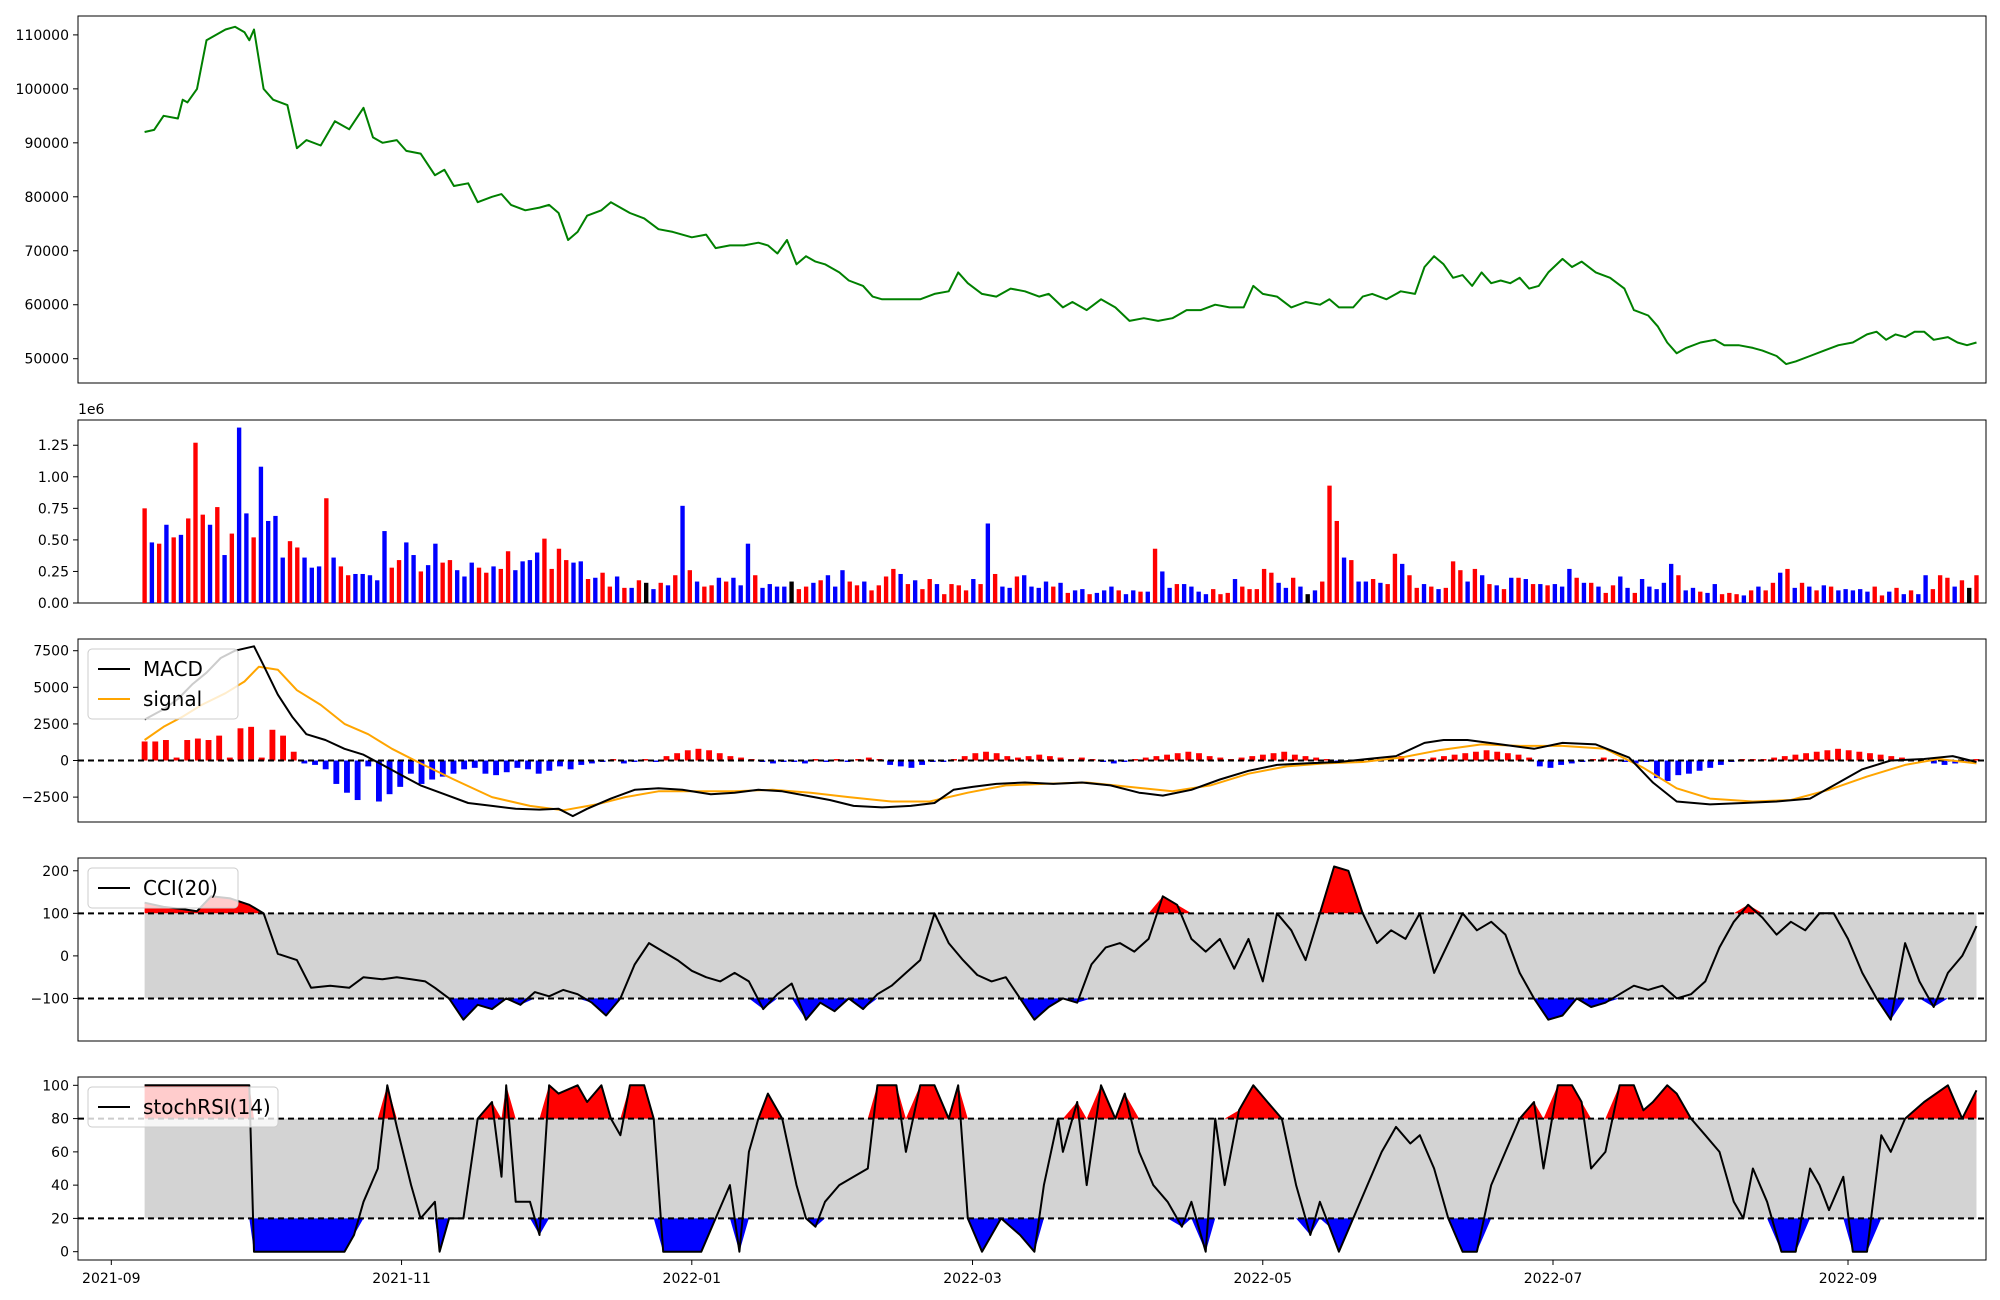 This screenshot has width=2000, height=1300. Describe the element at coordinates (46, 306) in the screenshot. I see `price-ytick-label: 60000` at that location.